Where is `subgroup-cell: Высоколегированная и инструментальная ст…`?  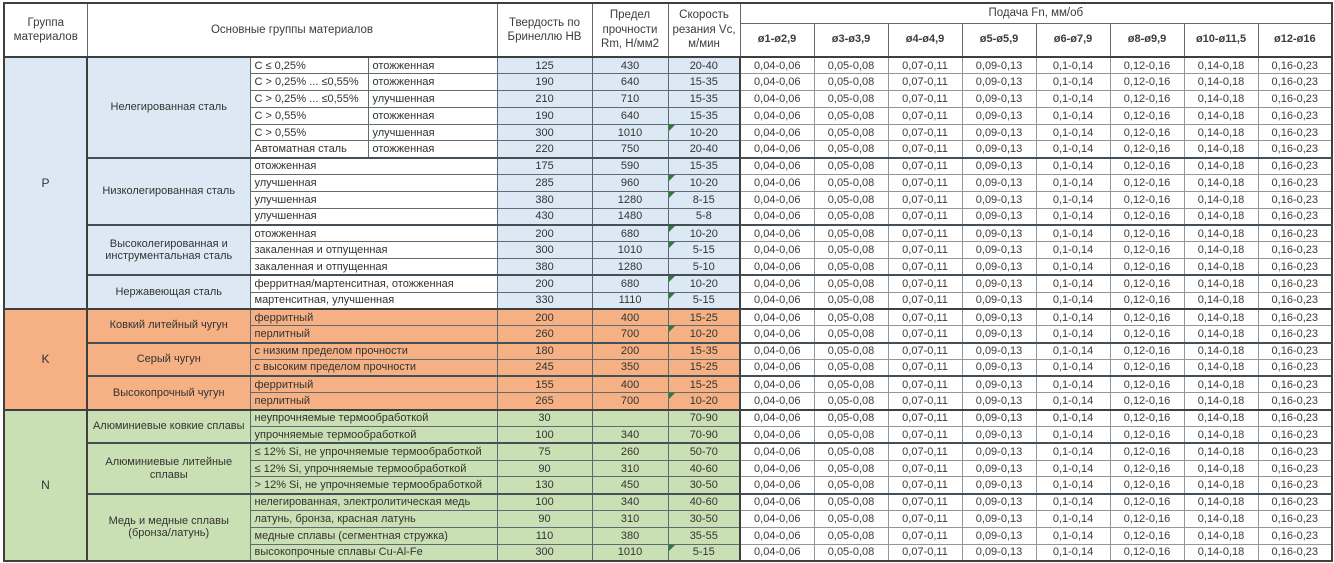
subgroup-cell: Высоколегированная и инструментальная ст… is located at coordinates (168, 249).